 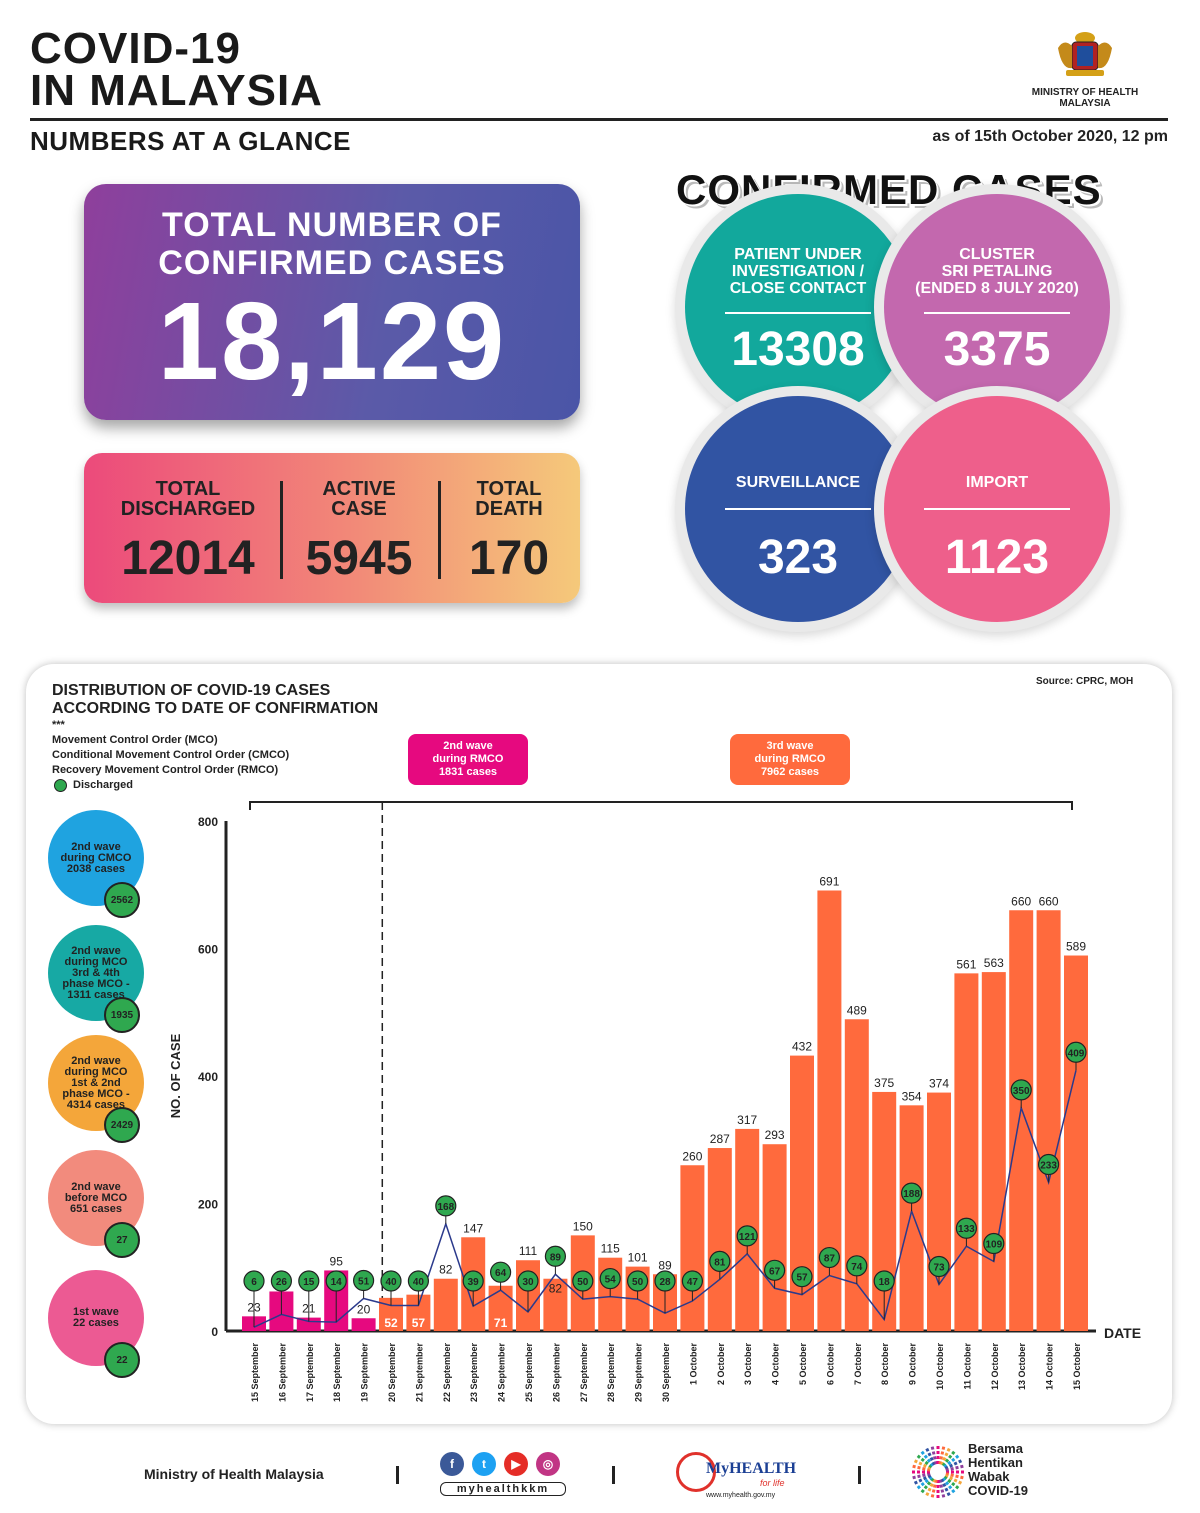 I want to click on discharged-value-label: 14, so click(x=337, y=1282).